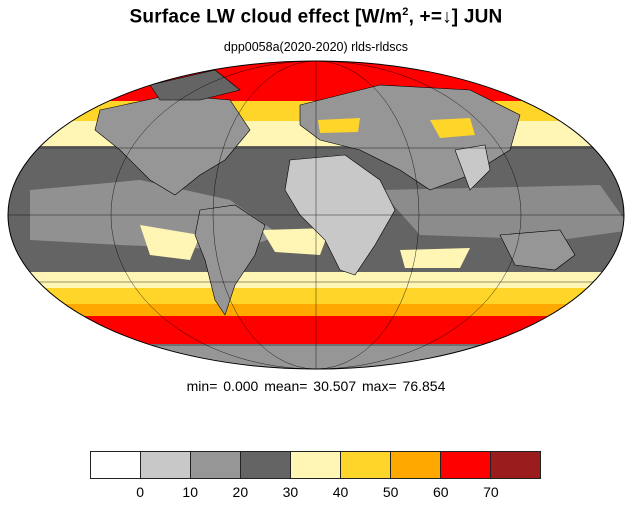 Image resolution: width=632 pixels, height=506 pixels. What do you see at coordinates (335, 386) in the screenshot?
I see `mean-value: 30.507` at bounding box center [335, 386].